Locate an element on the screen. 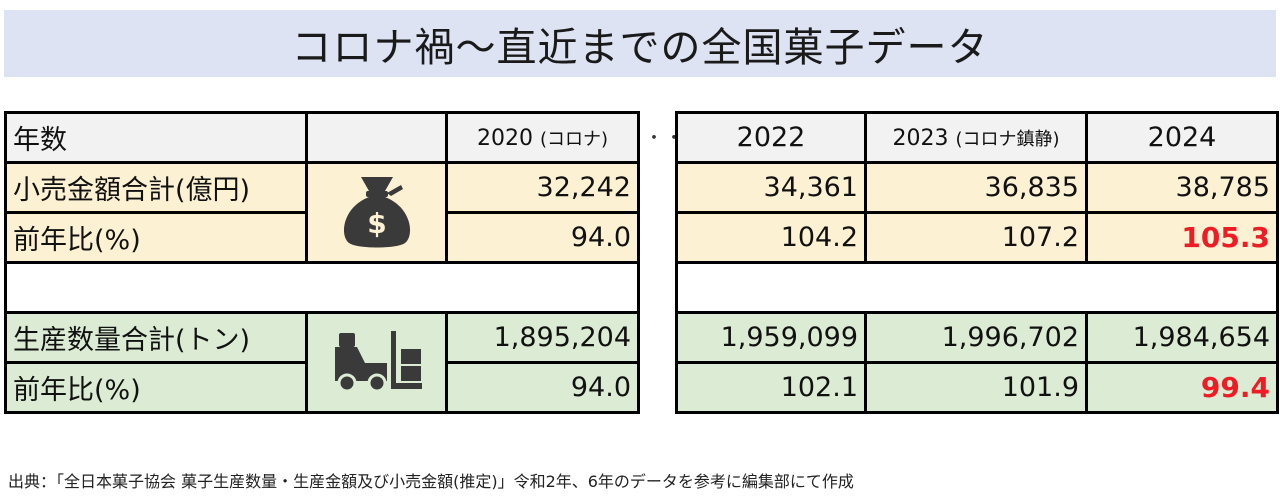  sales-total-2023: 36,835 is located at coordinates (976, 187).